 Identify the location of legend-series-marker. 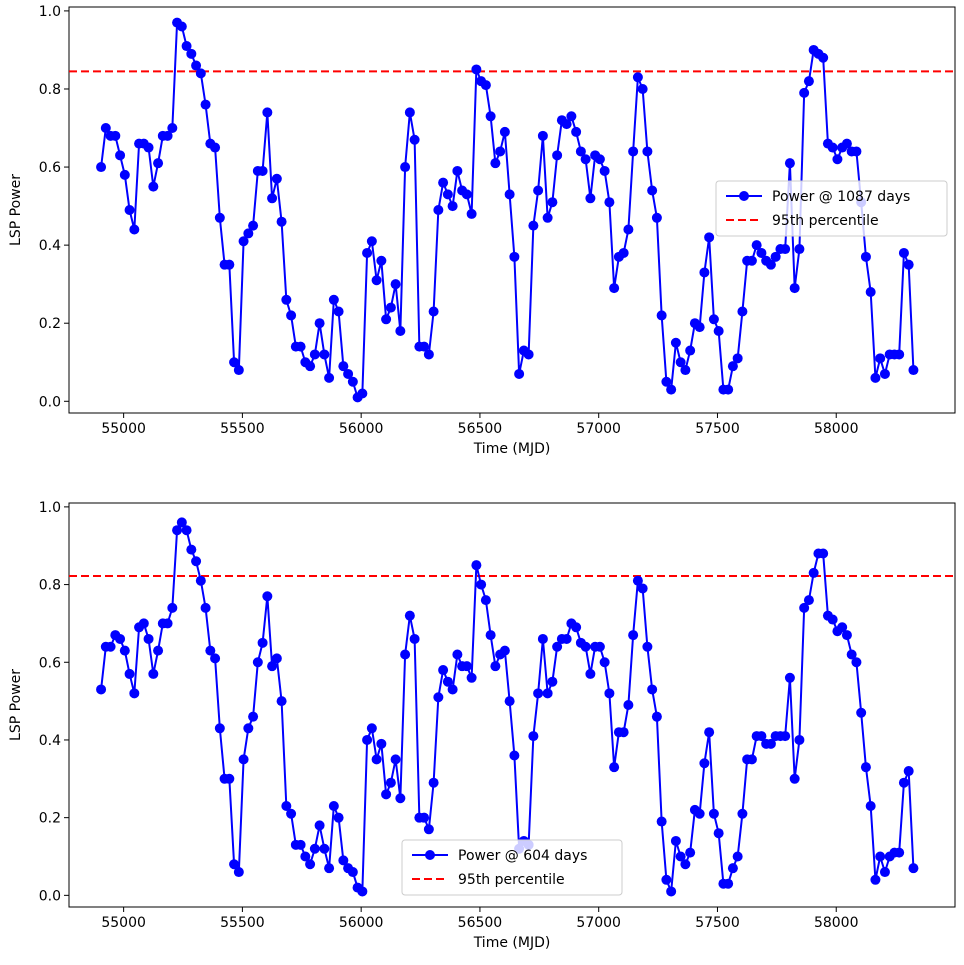
(744, 196).